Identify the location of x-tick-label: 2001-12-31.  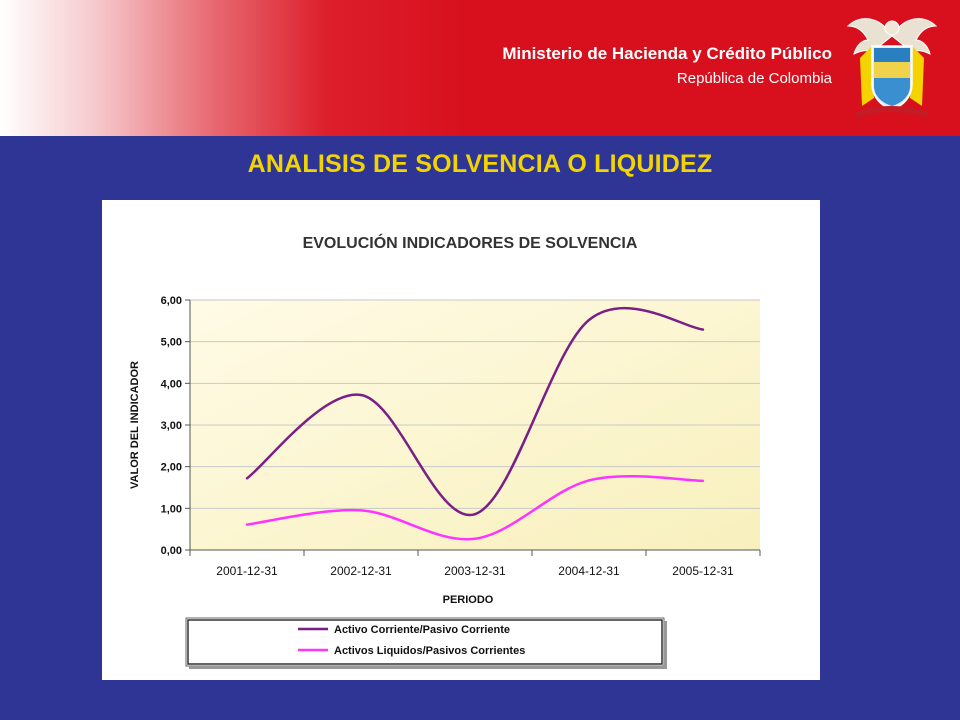
(247, 571).